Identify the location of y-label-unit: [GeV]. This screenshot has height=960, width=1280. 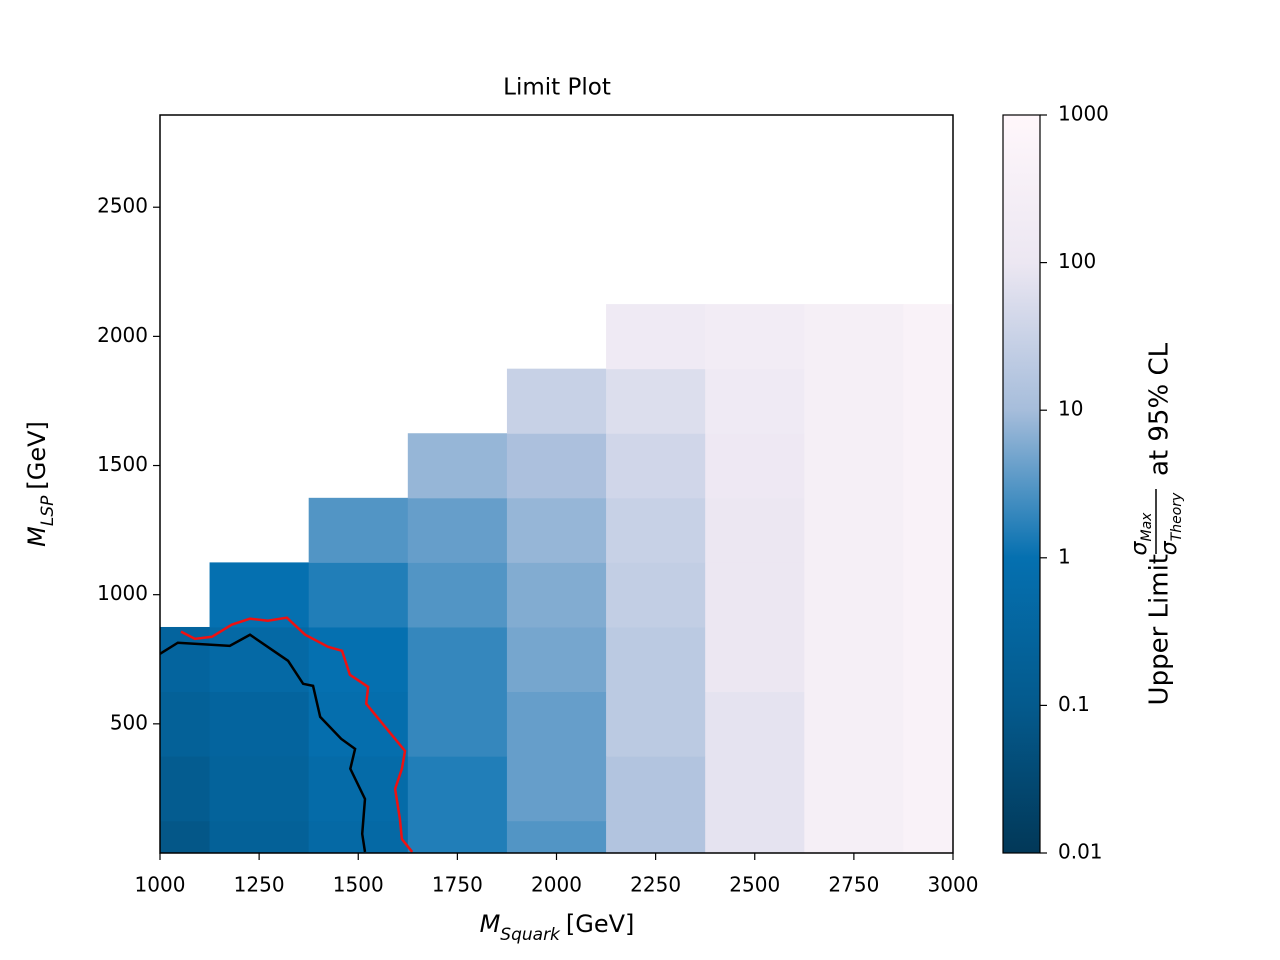
(37, 455).